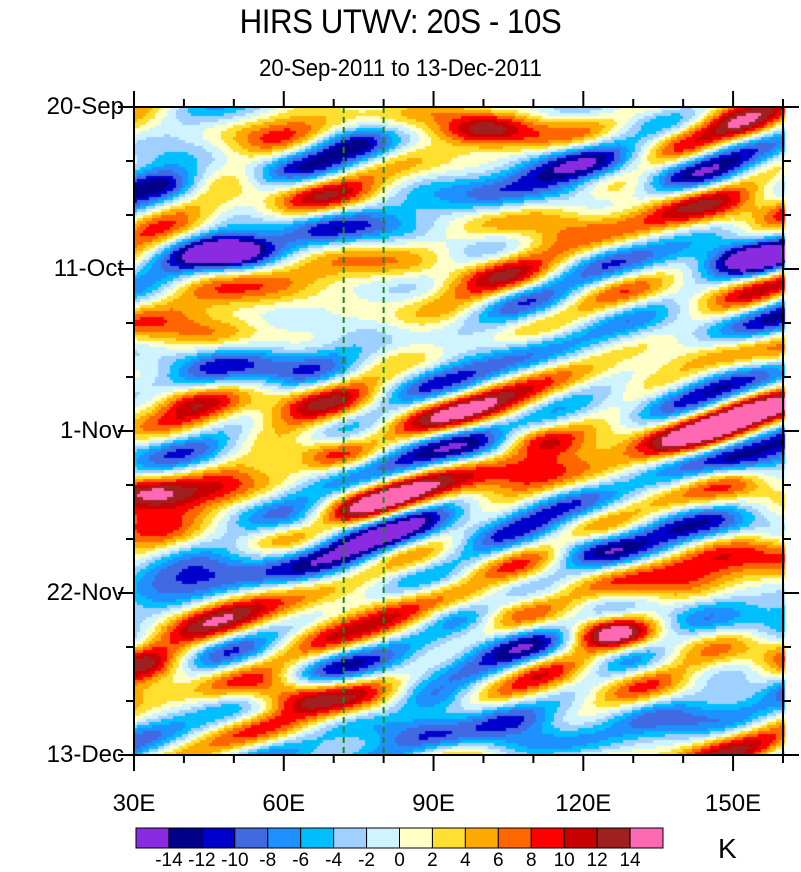 This screenshot has width=801, height=872. What do you see at coordinates (202, 860) in the screenshot?
I see `colorbar-tick-label: -12` at bounding box center [202, 860].